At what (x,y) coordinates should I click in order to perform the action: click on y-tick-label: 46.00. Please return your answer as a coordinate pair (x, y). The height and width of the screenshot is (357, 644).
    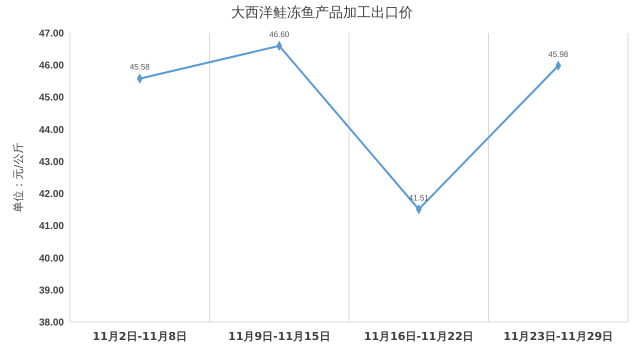
    Looking at the image, I should click on (51, 66).